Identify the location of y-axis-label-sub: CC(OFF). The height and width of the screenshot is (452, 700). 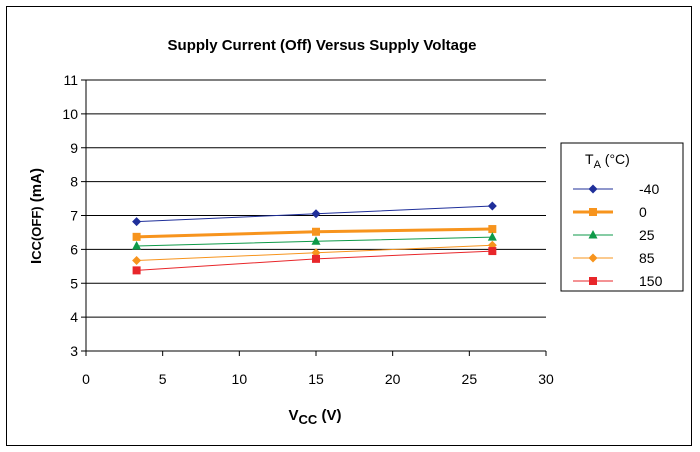
(36, 232).